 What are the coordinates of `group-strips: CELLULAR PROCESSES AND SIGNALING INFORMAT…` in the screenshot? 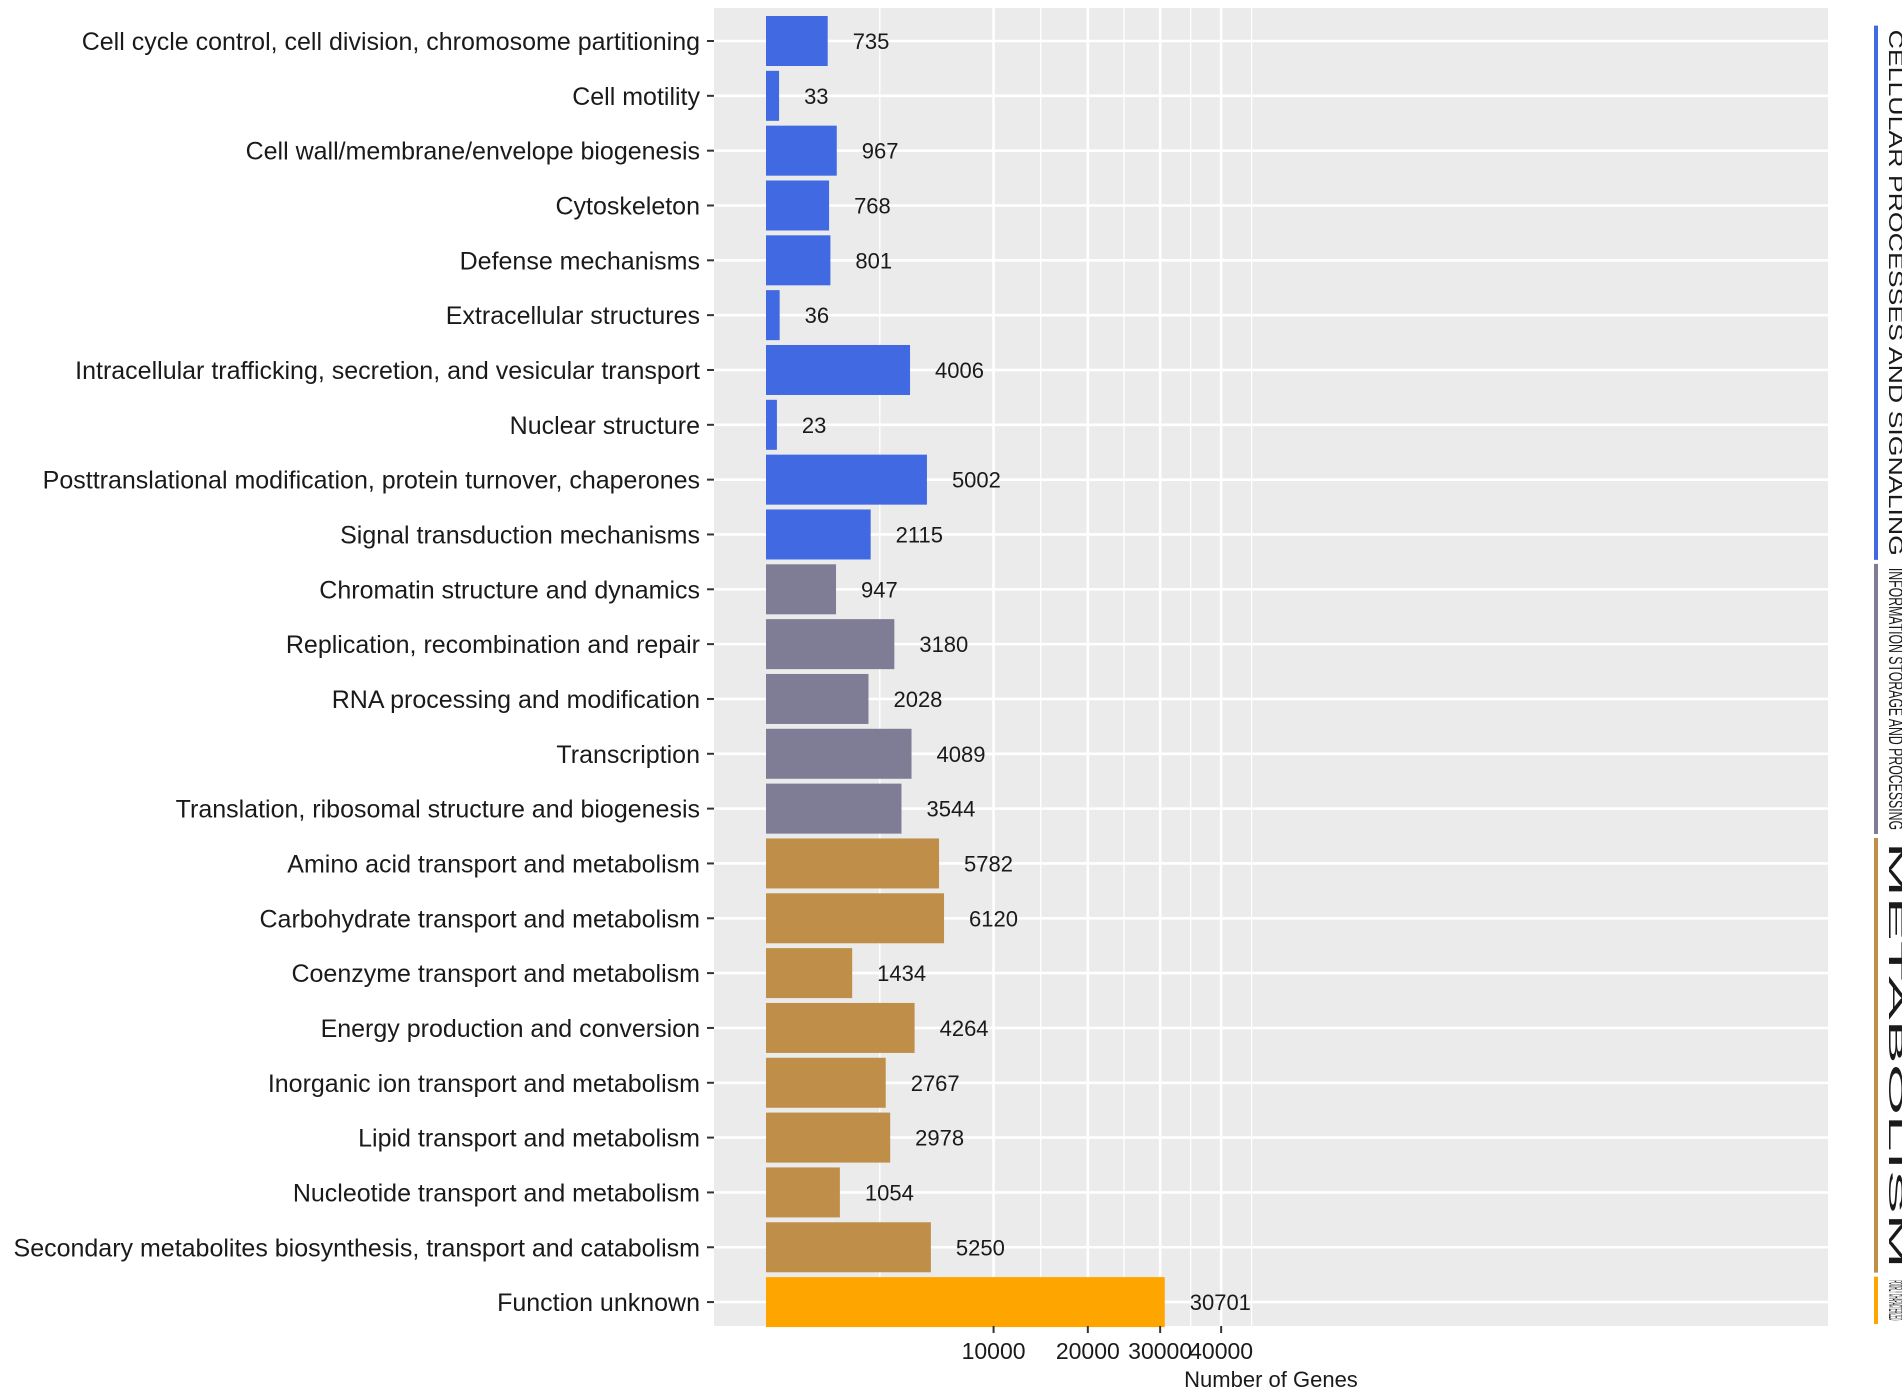 It's located at (1888, 674).